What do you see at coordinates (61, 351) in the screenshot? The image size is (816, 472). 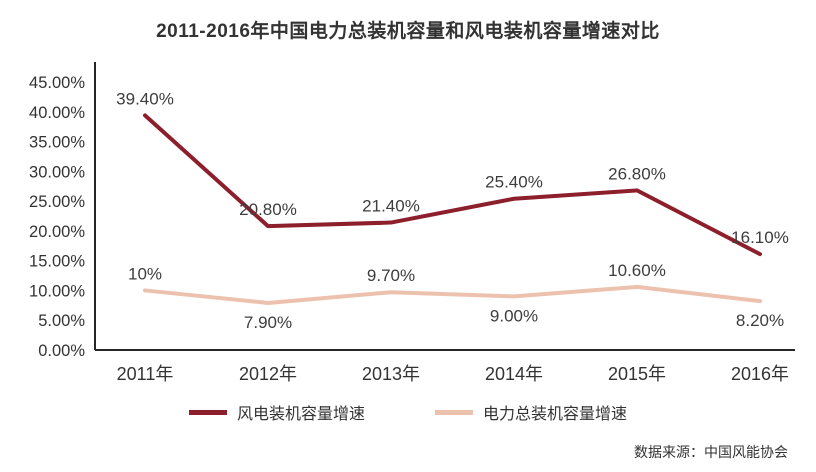 I see `y-tick-label: 0.00%` at bounding box center [61, 351].